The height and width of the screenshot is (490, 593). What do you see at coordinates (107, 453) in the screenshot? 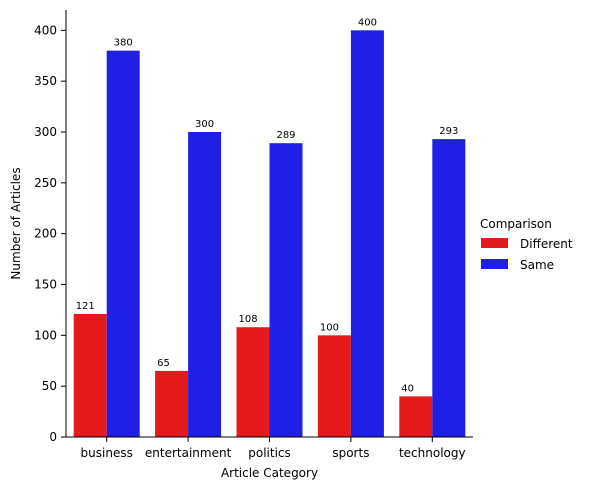
I see `x-tick-label-business: business` at bounding box center [107, 453].